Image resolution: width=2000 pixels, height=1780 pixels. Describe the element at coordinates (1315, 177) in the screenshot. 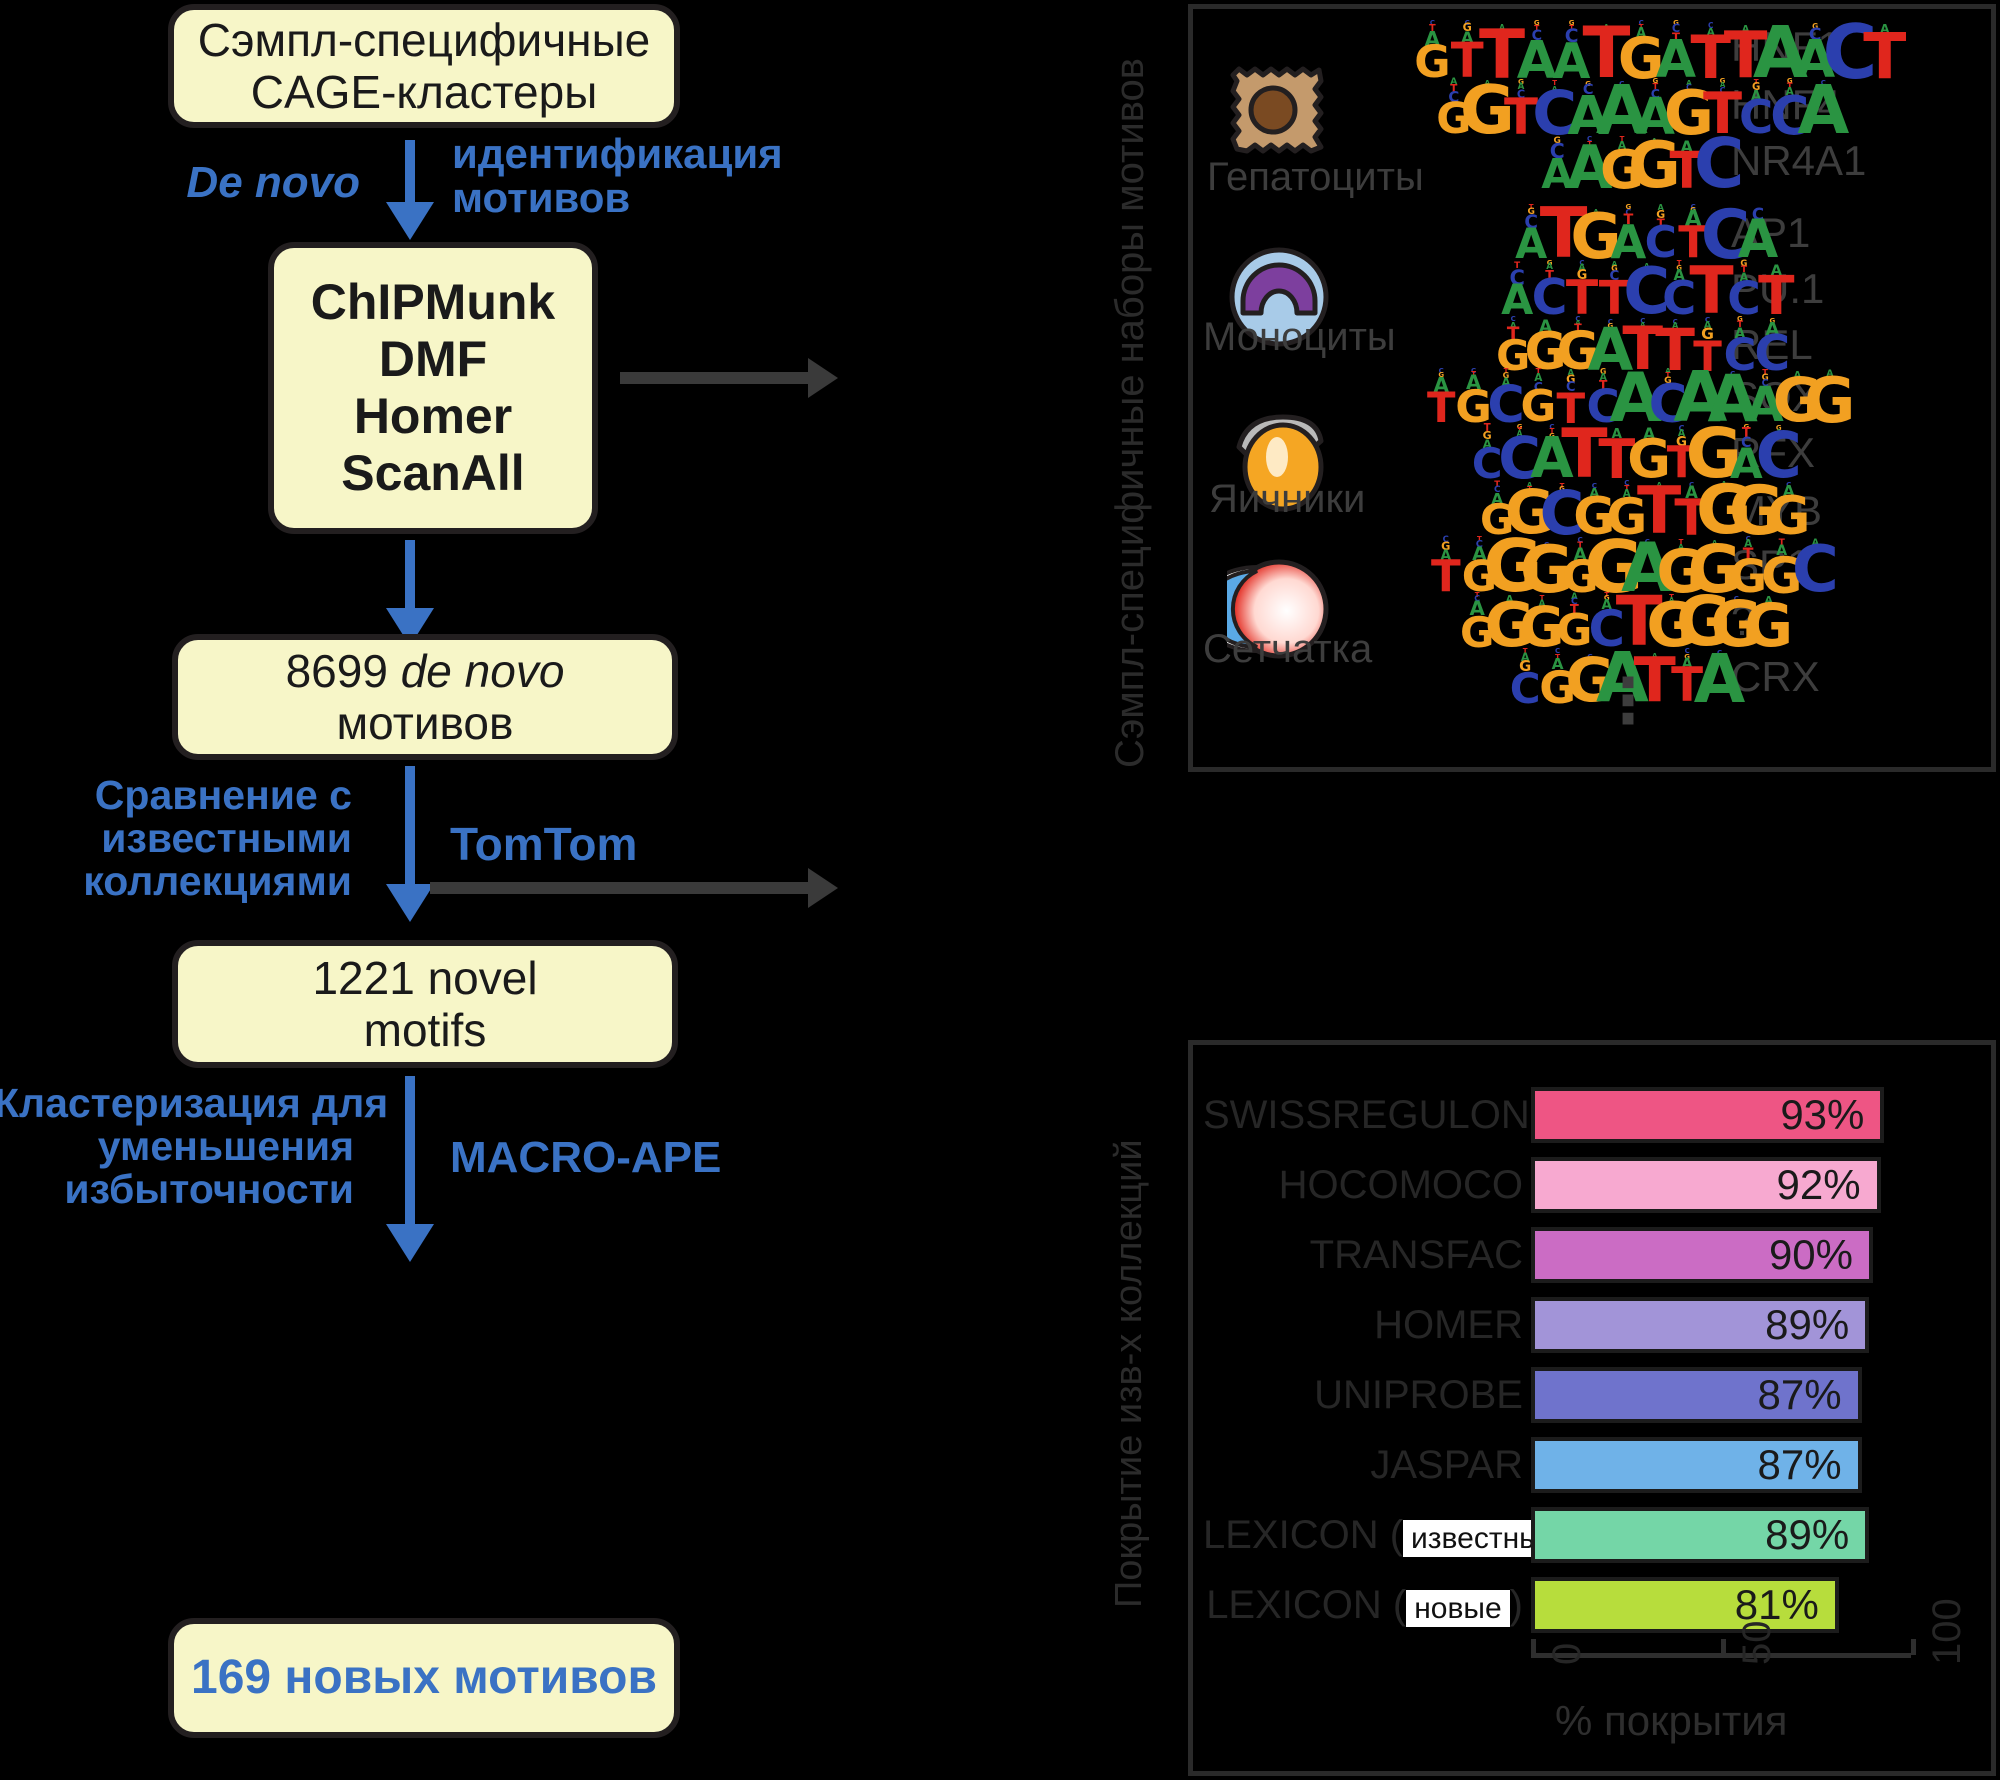

I see `cell-label-hepatocytes: Гепатоциты` at that location.